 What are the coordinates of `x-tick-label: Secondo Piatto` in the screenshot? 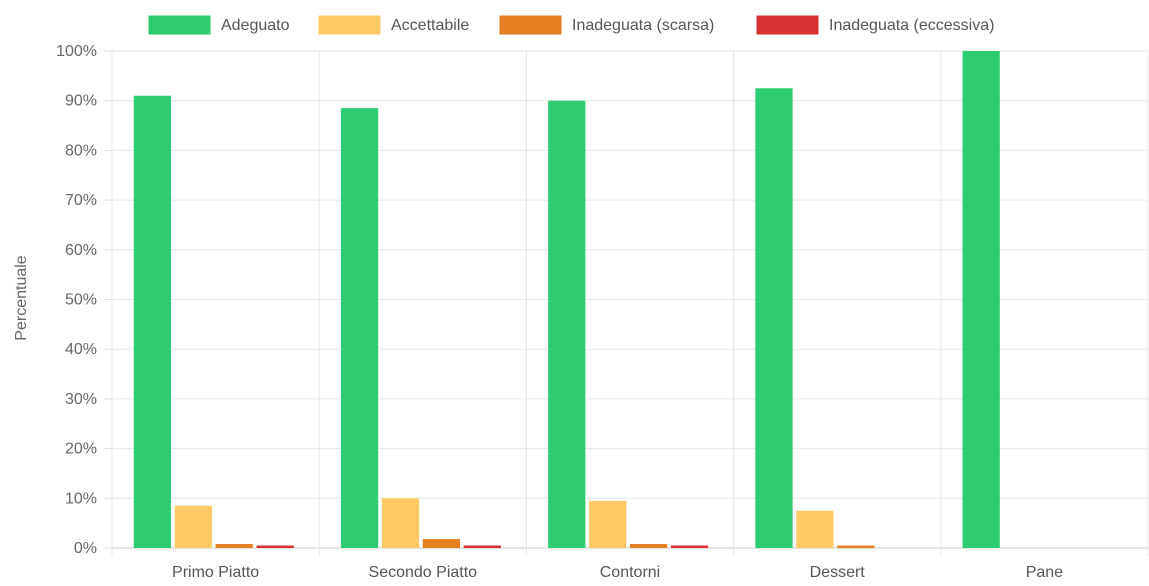 It's located at (423, 572).